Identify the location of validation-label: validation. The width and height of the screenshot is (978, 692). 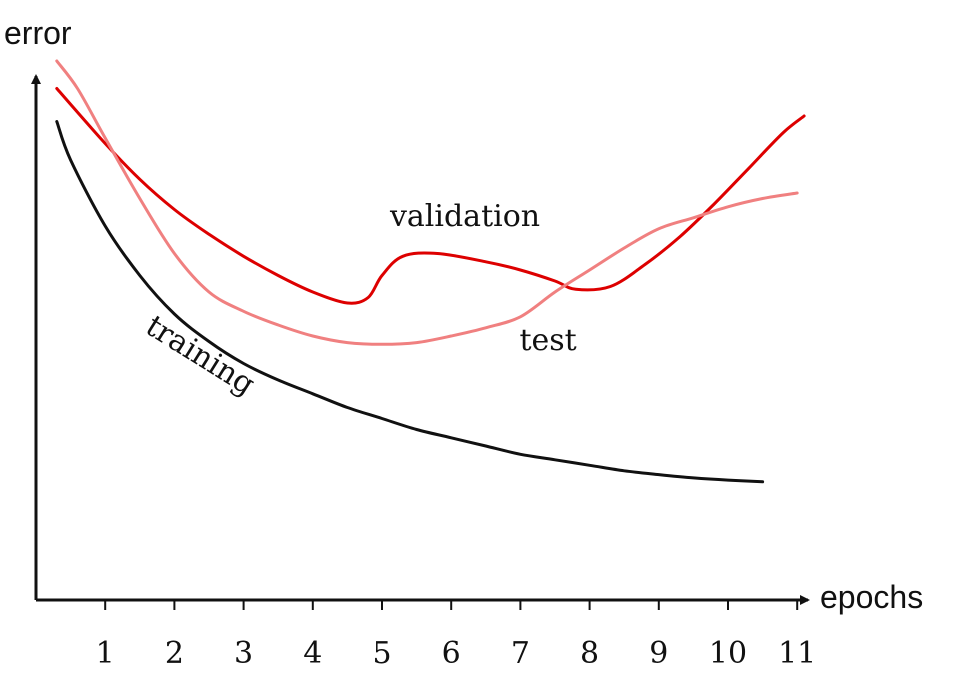
(464, 216).